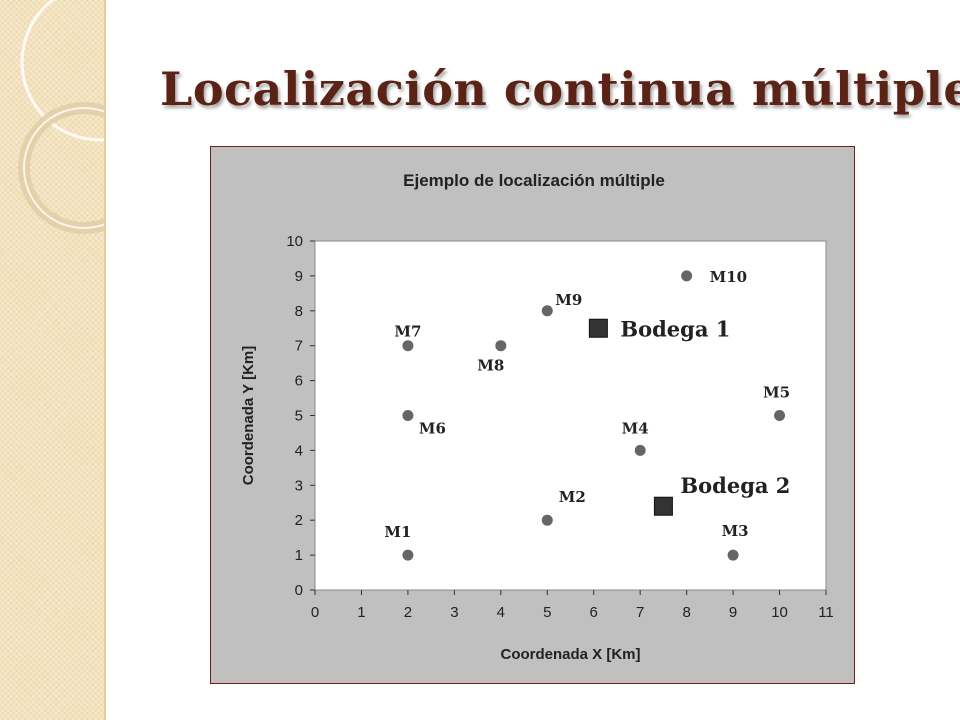  What do you see at coordinates (640, 612) in the screenshot?
I see `x-tick-label: 7` at bounding box center [640, 612].